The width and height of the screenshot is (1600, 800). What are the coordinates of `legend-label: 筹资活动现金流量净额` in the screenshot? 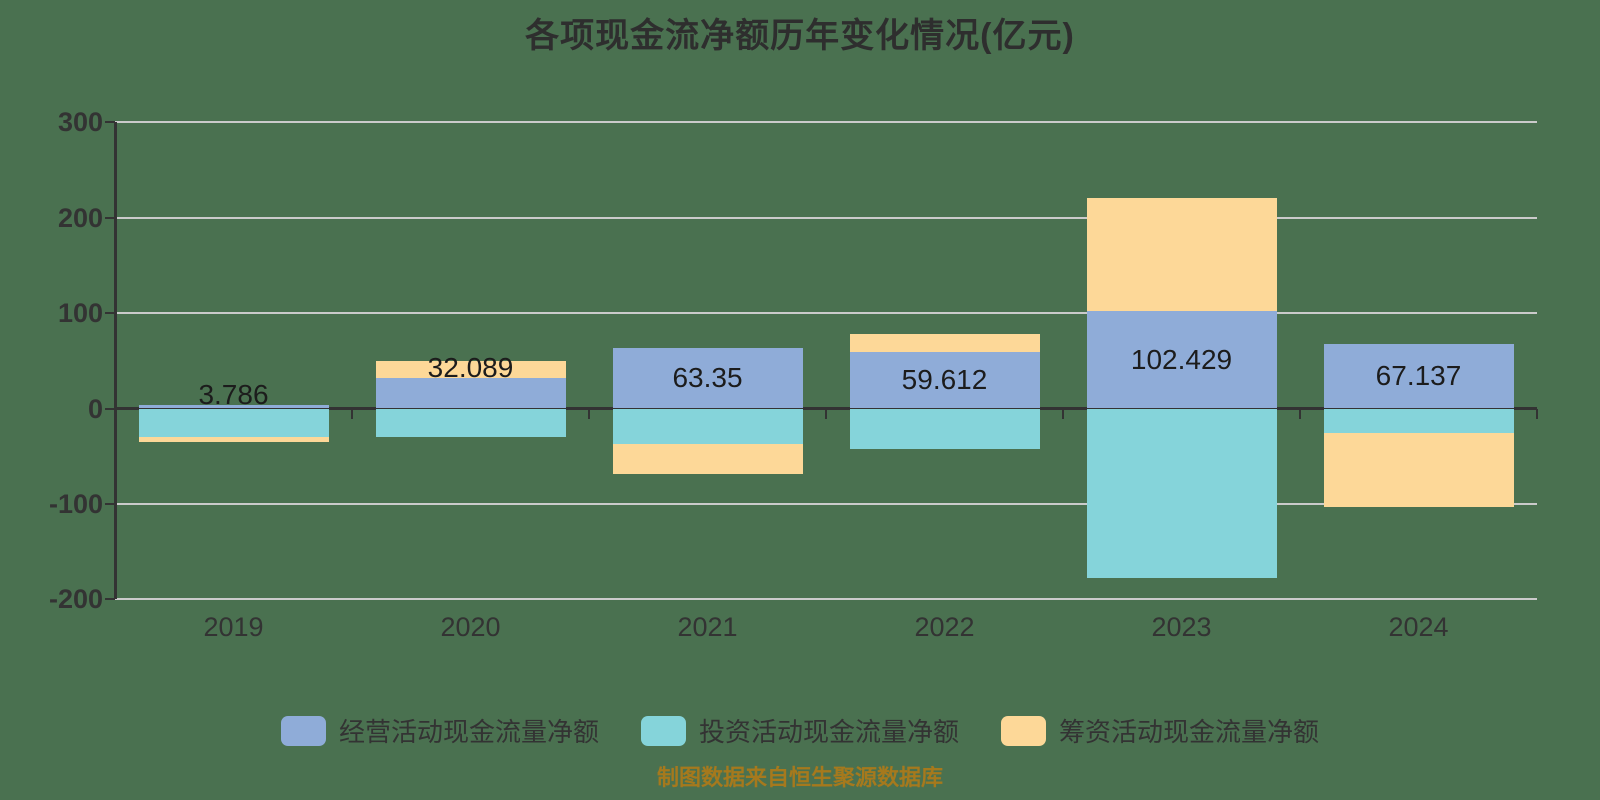 It's located at (1189, 732).